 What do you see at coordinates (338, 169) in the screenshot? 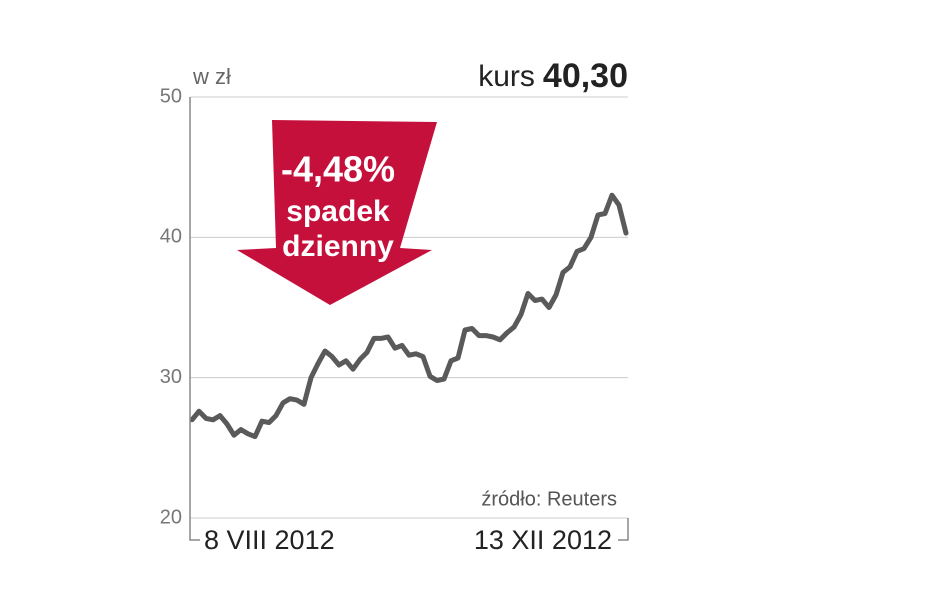
I see `change-label: -4,48%` at bounding box center [338, 169].